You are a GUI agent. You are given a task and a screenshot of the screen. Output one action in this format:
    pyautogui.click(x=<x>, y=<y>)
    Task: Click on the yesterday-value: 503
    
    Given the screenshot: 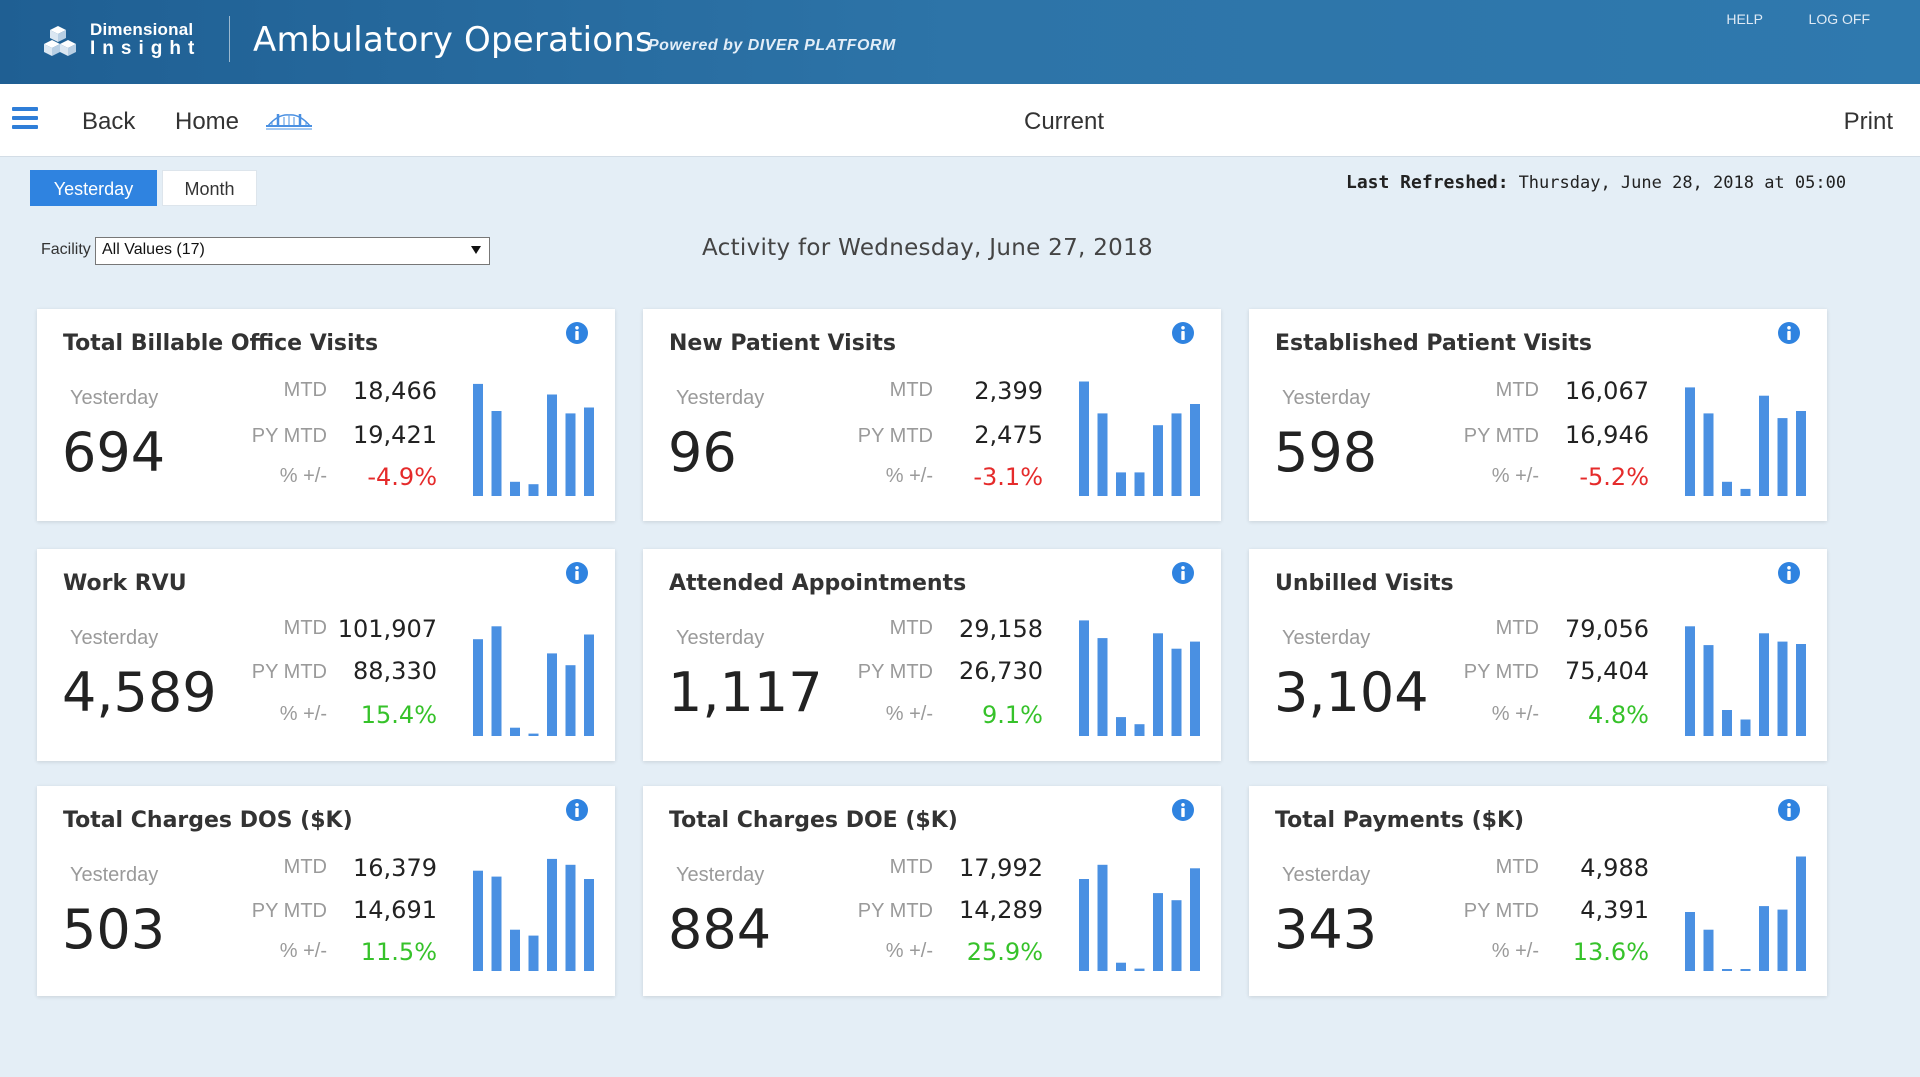 What is the action you would take?
    pyautogui.click(x=114, y=929)
    